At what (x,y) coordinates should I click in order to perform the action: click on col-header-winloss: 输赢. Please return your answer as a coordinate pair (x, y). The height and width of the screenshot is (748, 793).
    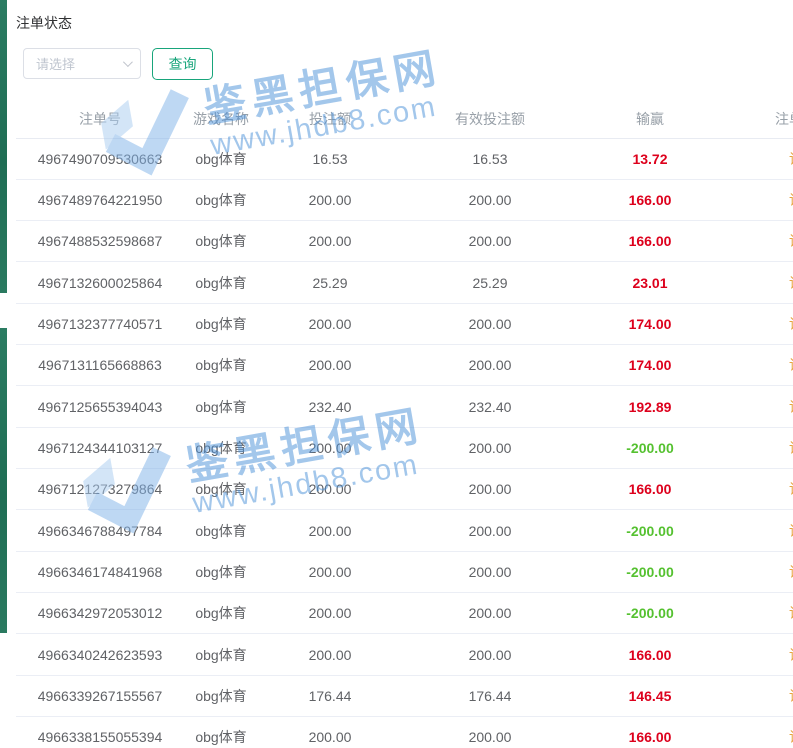
    Looking at the image, I should click on (650, 119).